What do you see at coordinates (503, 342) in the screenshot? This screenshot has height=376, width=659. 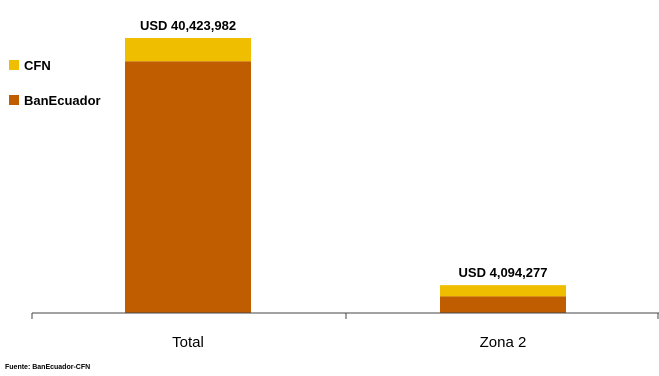 I see `category-label: Zona 2` at bounding box center [503, 342].